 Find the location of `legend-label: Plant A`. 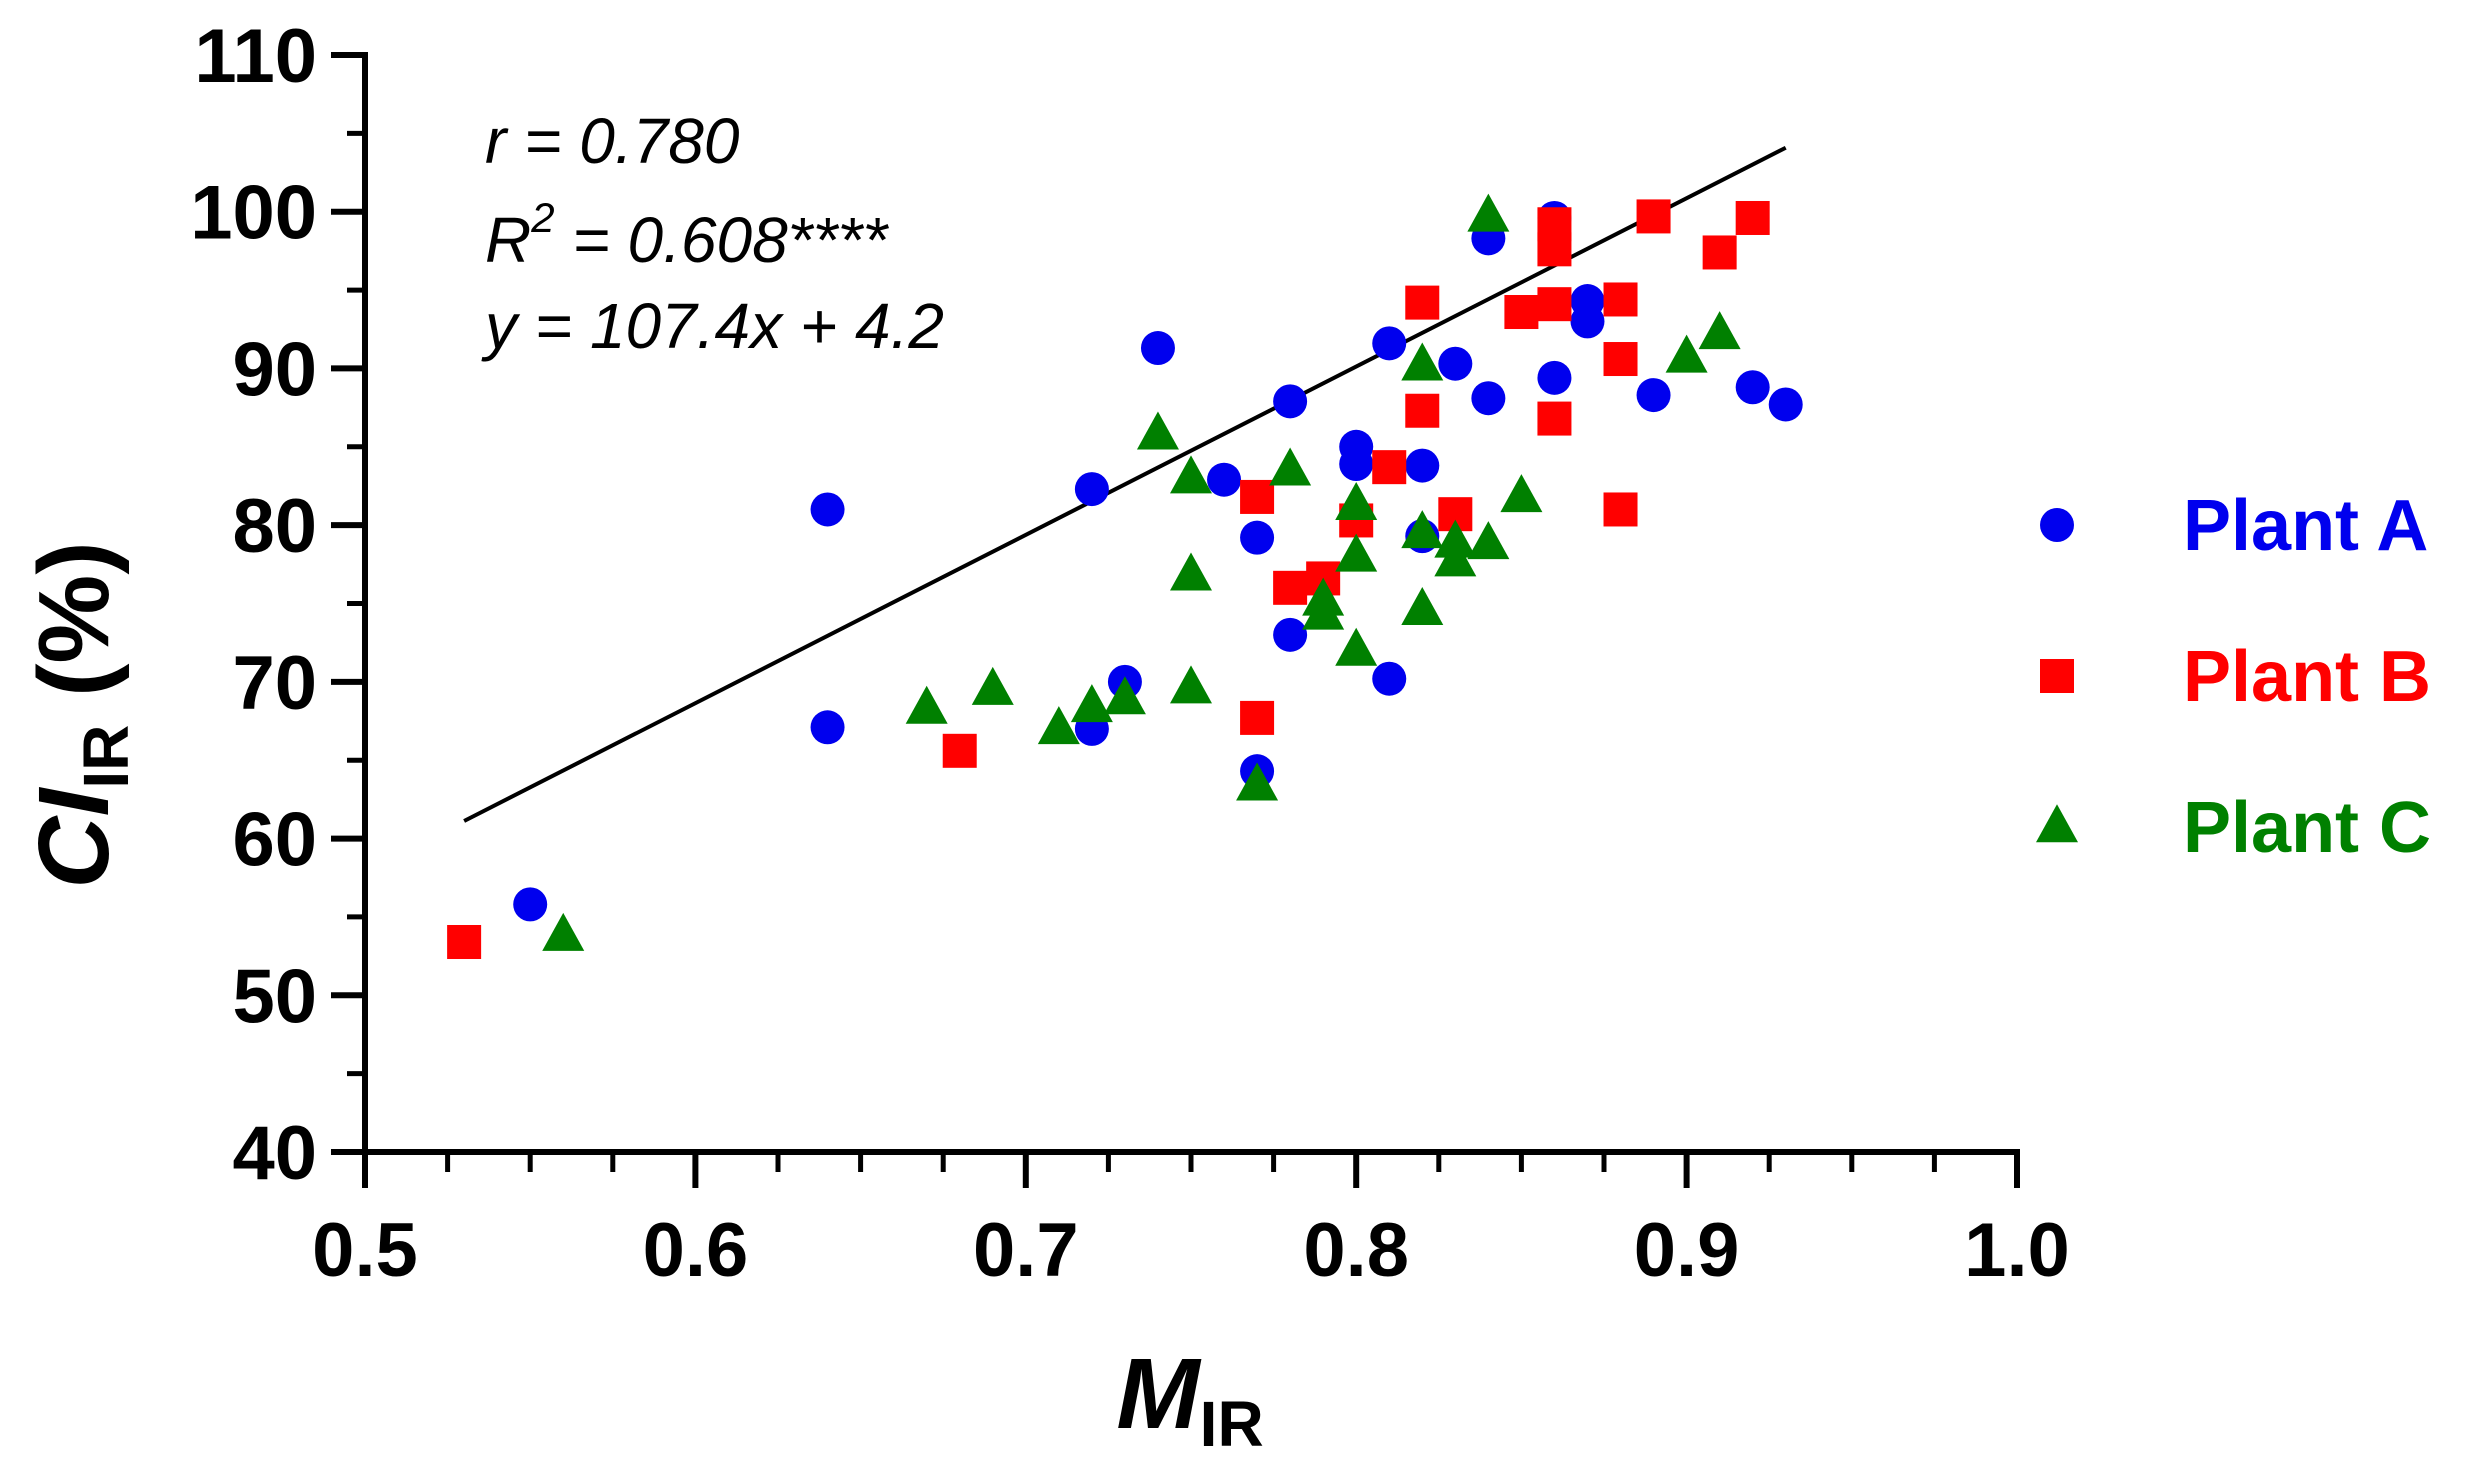

legend-label: Plant A is located at coordinates (2305, 526).